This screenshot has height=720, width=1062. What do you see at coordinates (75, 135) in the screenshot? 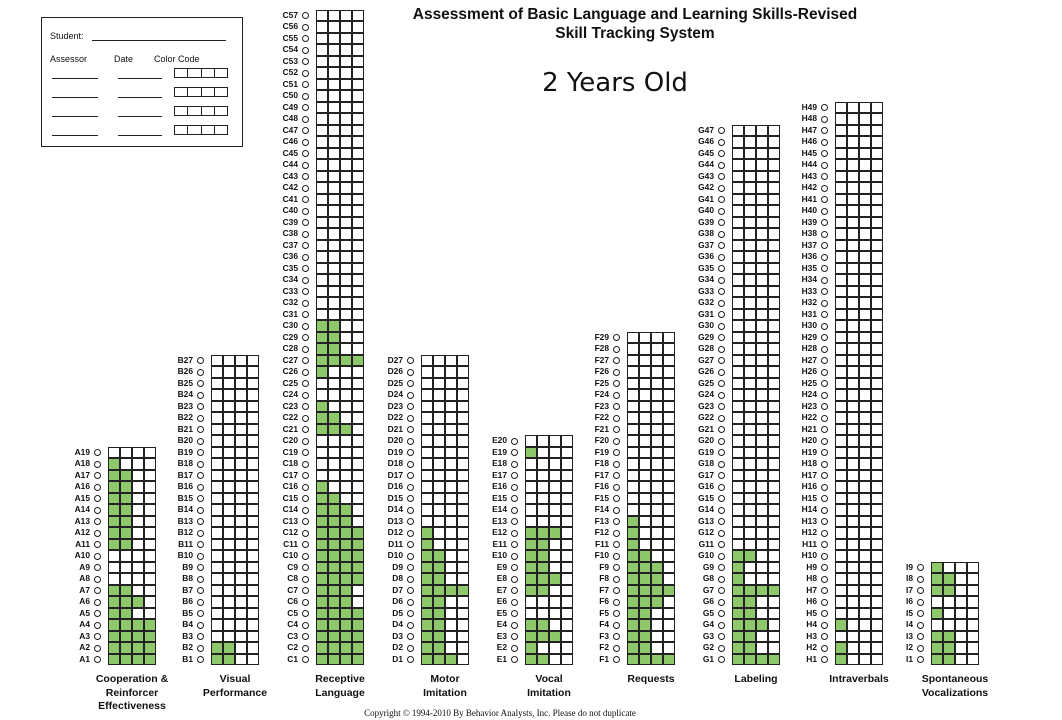
I see `assessor-field` at bounding box center [75, 135].